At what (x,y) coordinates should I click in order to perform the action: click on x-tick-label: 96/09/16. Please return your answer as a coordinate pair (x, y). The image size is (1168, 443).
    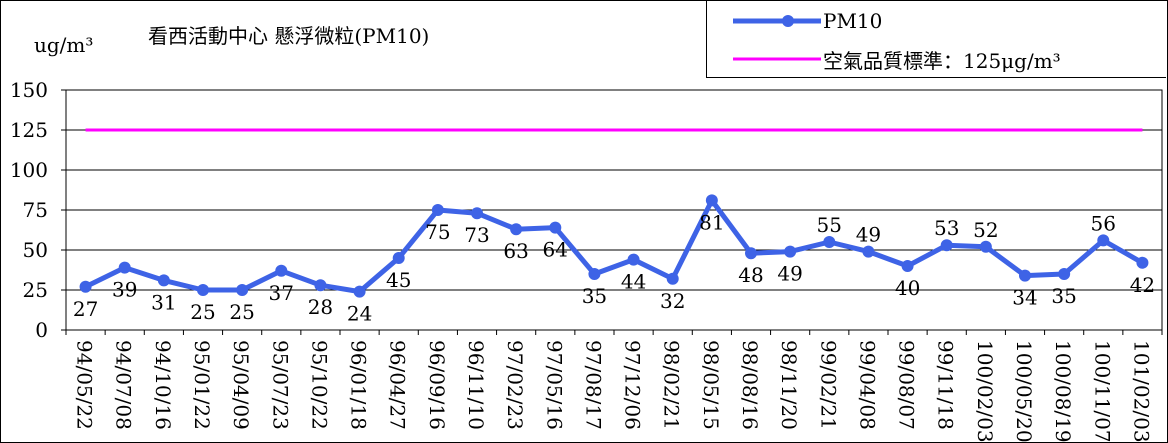
    Looking at the image, I should click on (437, 385).